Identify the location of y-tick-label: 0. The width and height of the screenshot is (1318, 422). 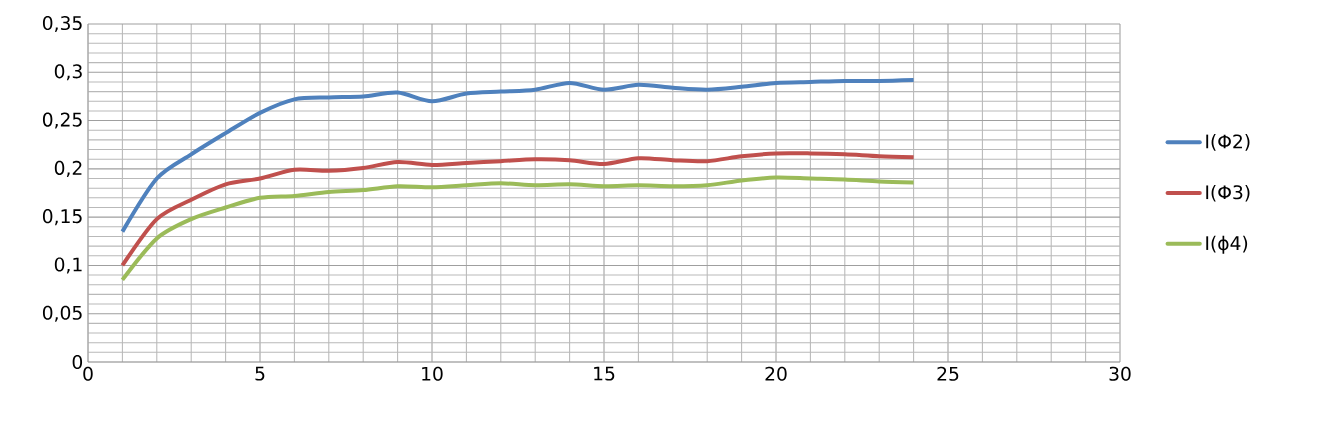
(77, 362).